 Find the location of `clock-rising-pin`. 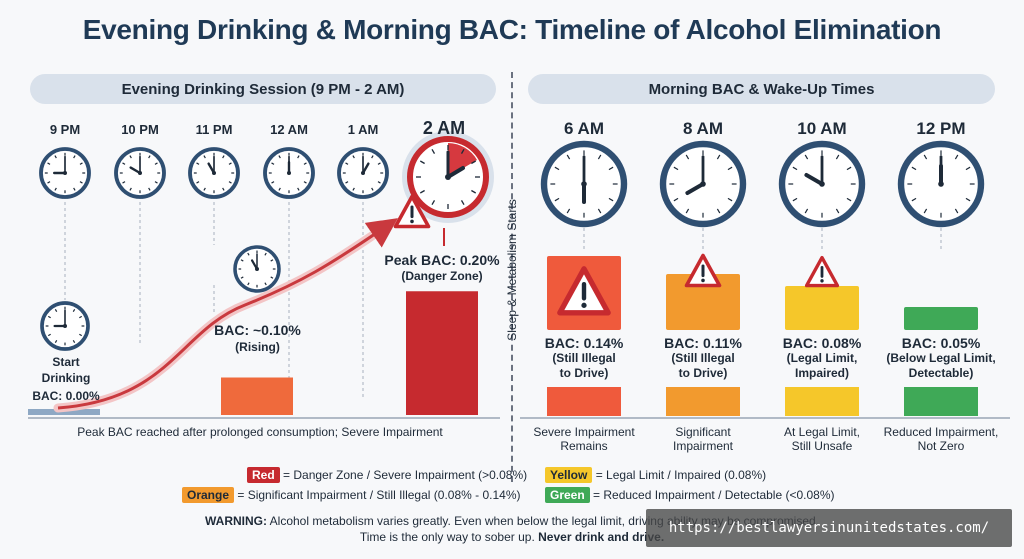

clock-rising-pin is located at coordinates (257, 269).